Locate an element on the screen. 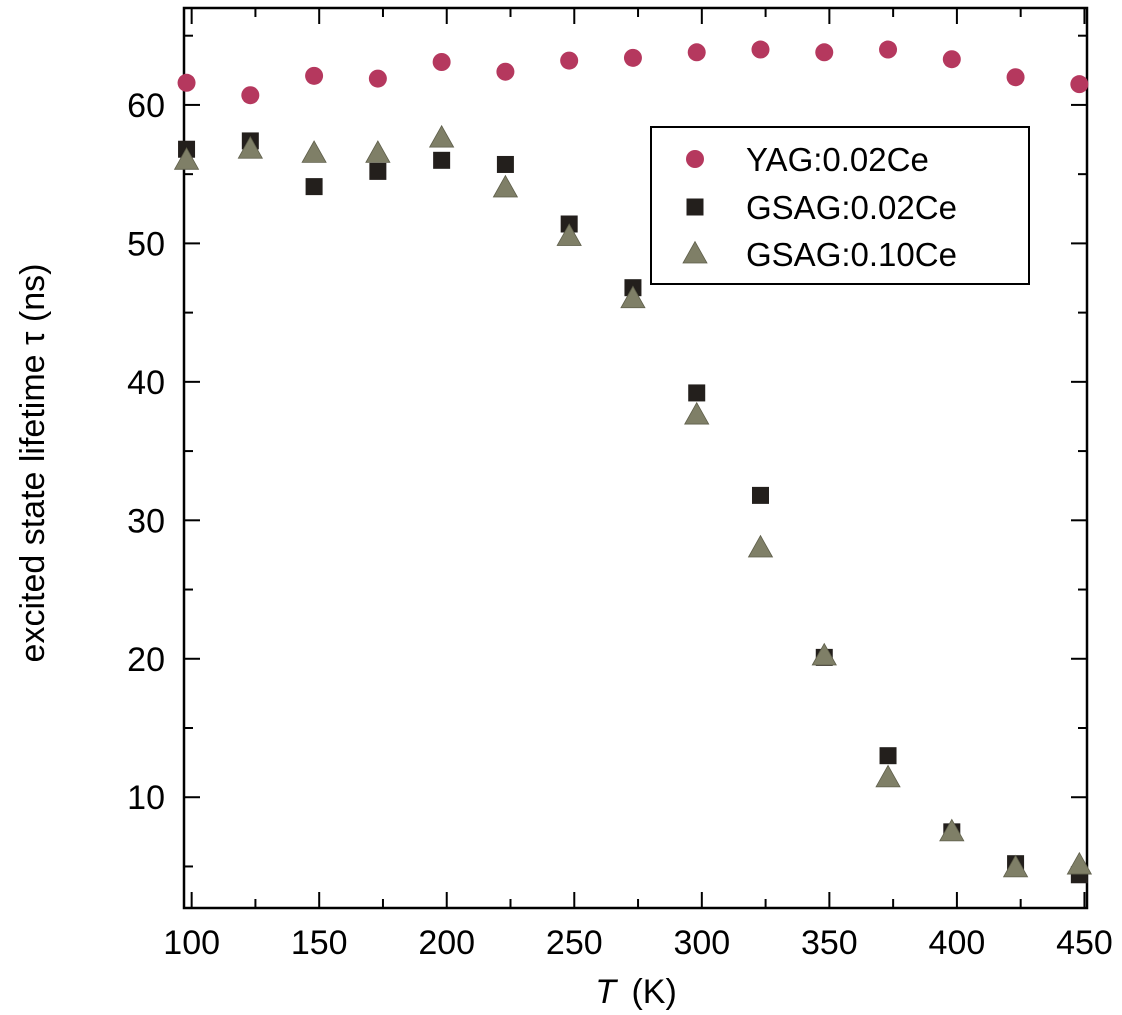  x-tick-label: 150 is located at coordinates (319, 943).